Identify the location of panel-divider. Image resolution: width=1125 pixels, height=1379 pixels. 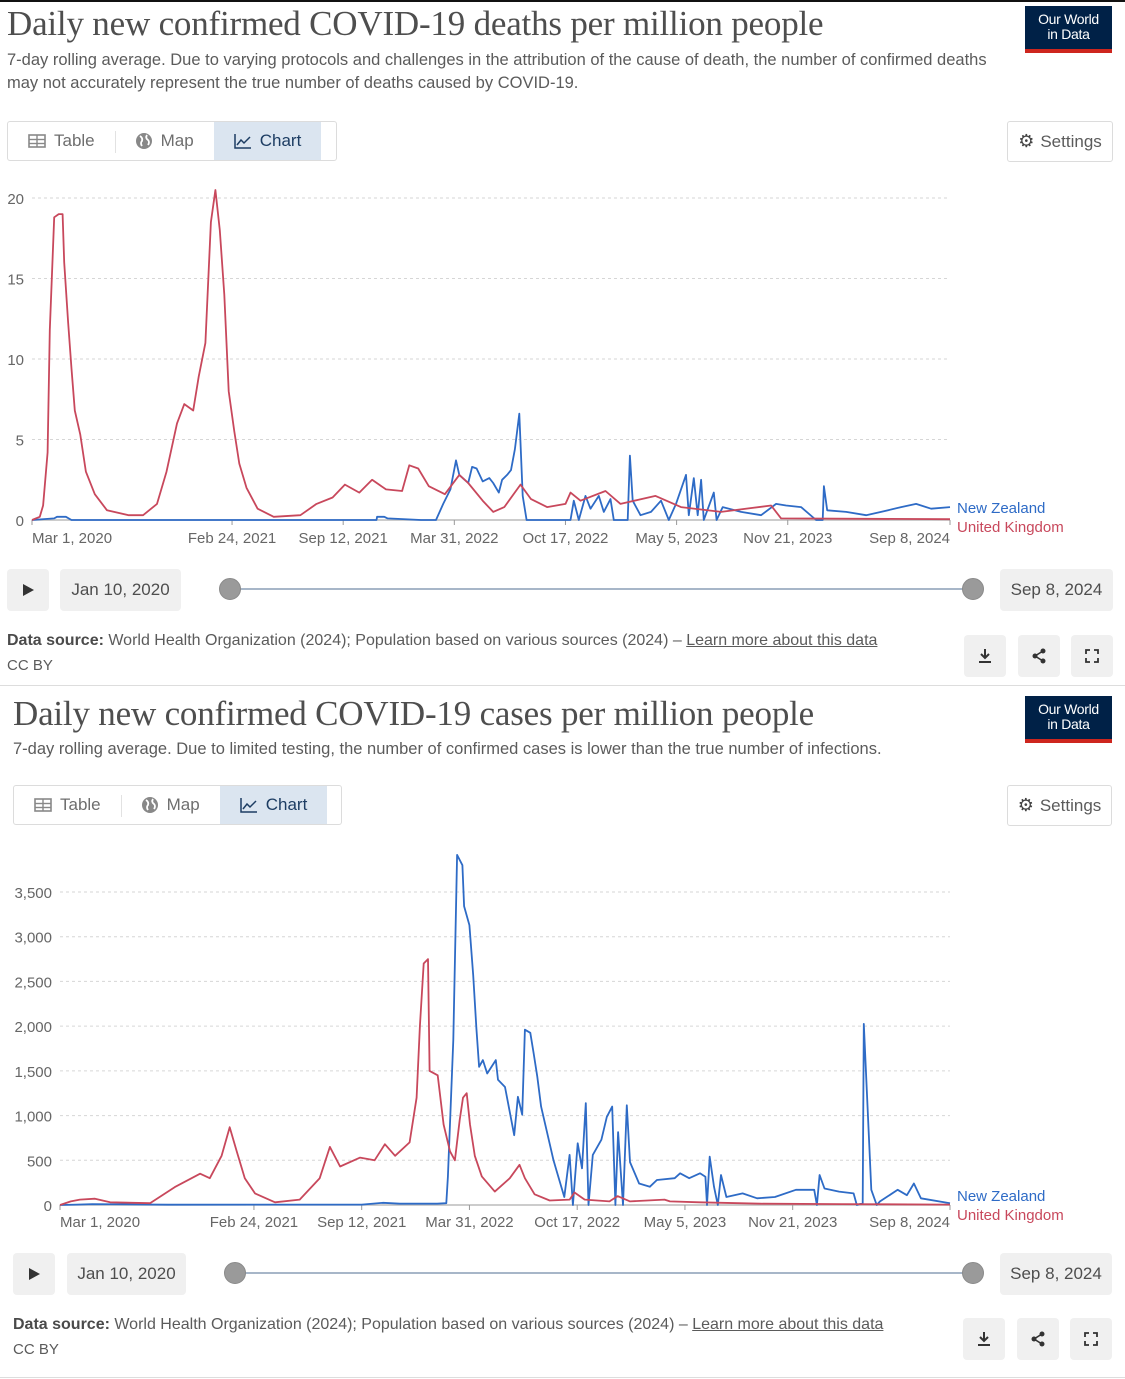
(562, 685).